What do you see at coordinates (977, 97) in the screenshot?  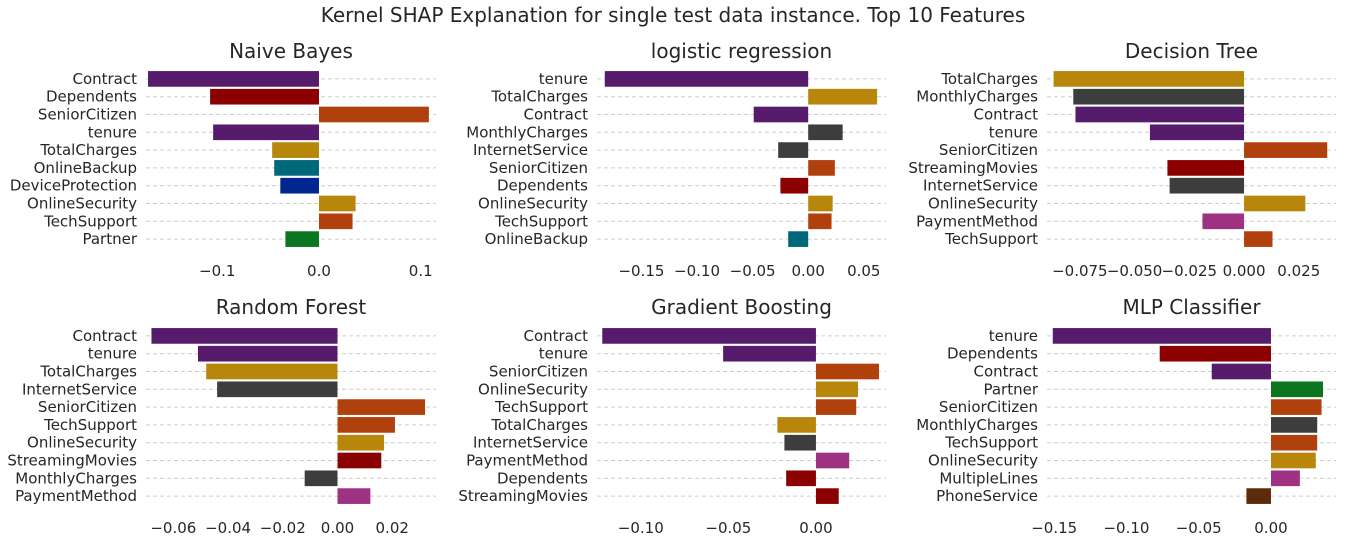 I see `ytick-label: MonthlyCharges` at bounding box center [977, 97].